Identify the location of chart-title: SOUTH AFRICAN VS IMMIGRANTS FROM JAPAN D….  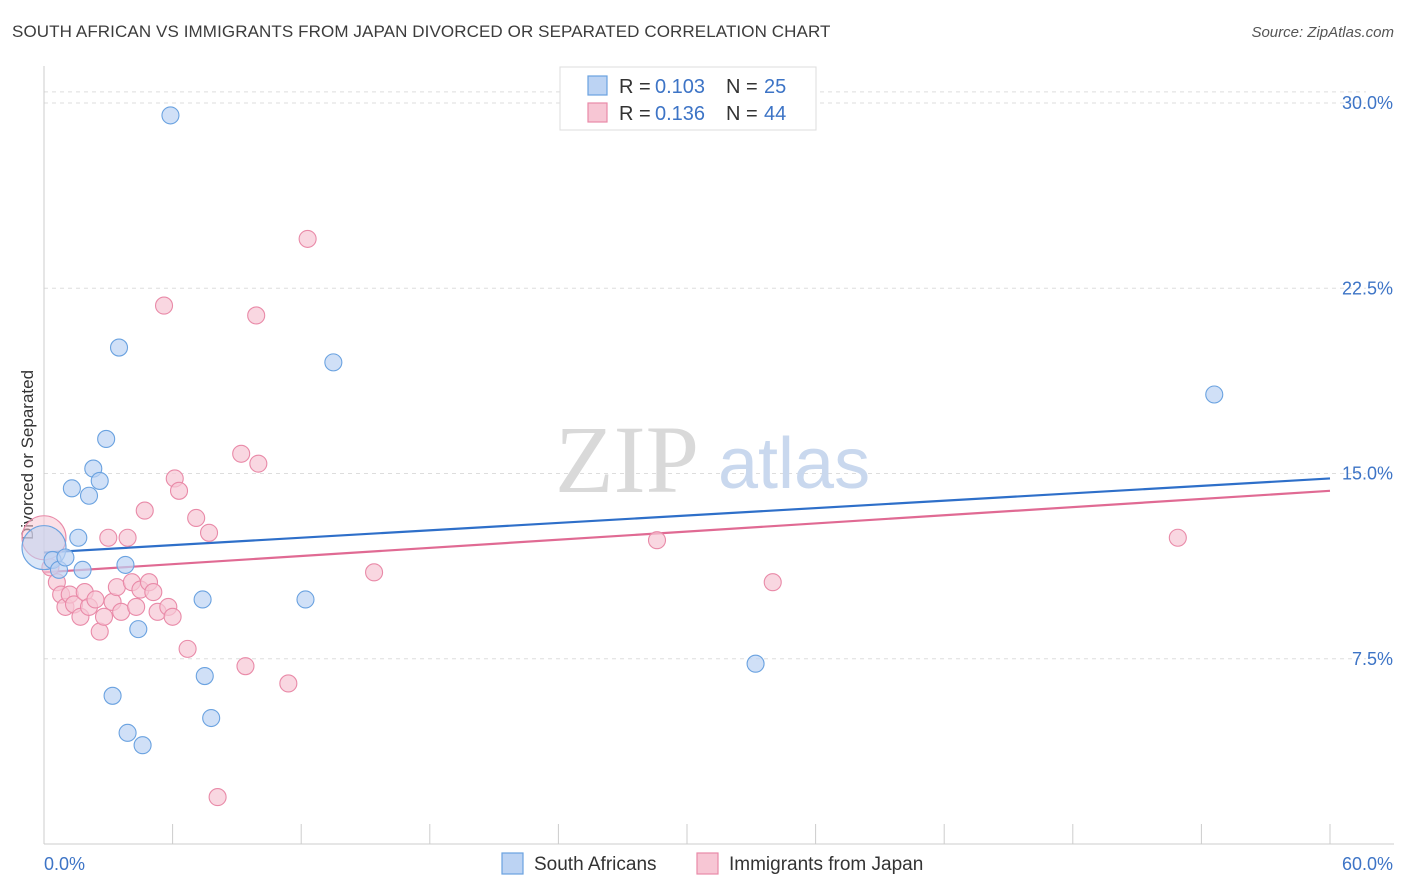
(421, 31).